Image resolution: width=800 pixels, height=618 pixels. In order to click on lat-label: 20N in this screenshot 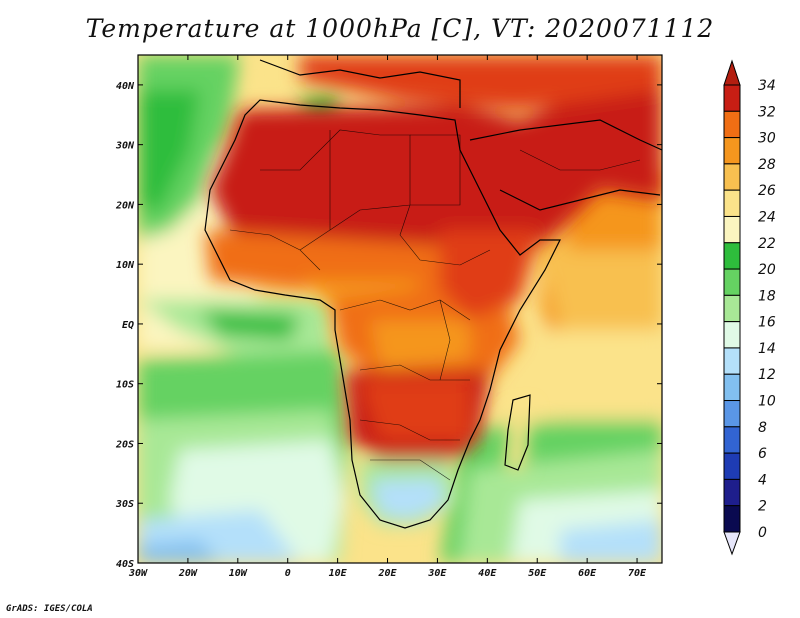, I will do `click(125, 205)`.